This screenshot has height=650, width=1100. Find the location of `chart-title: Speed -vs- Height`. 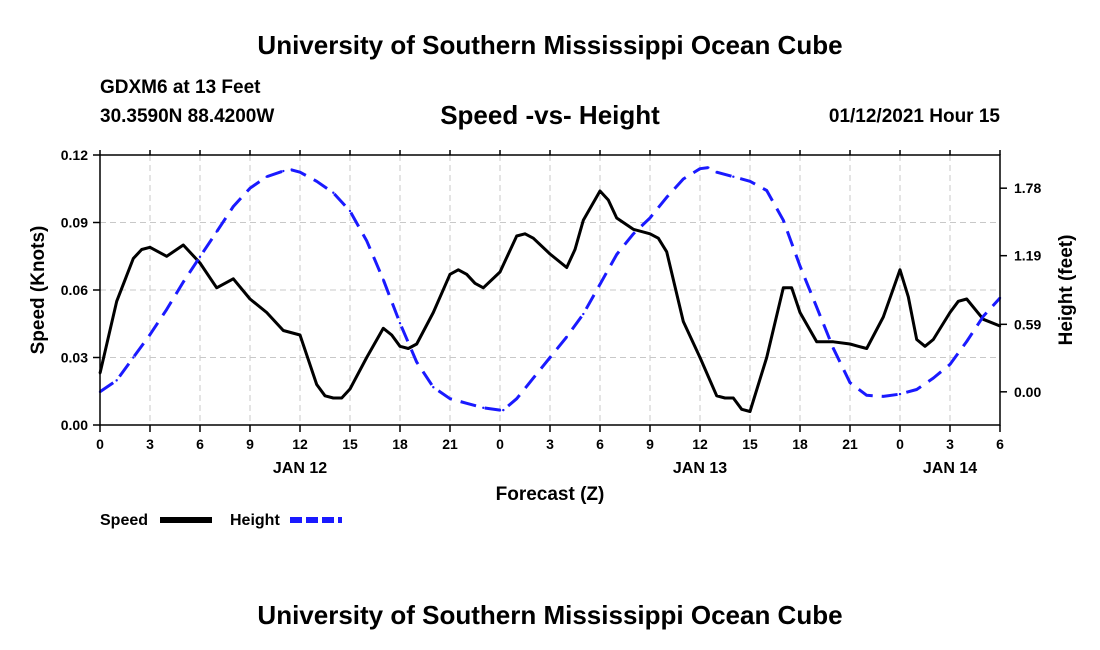

chart-title: Speed -vs- Height is located at coordinates (550, 115).